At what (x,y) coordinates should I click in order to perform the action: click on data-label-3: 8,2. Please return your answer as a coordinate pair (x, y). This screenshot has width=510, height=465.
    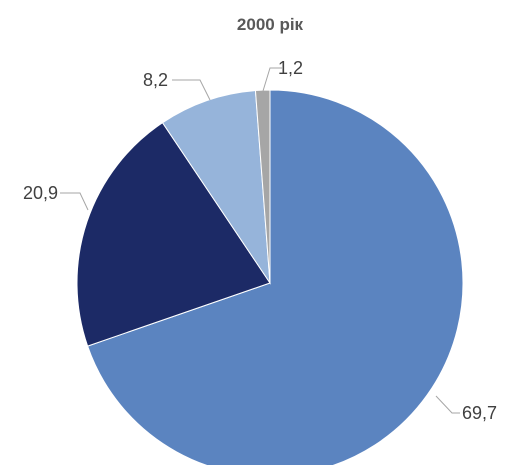
    Looking at the image, I should click on (155, 80).